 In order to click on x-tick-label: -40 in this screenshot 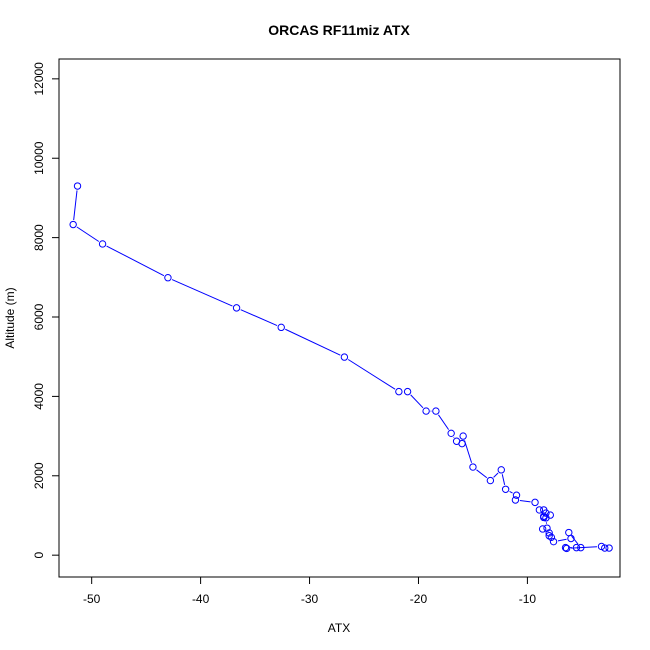, I will do `click(201, 599)`.